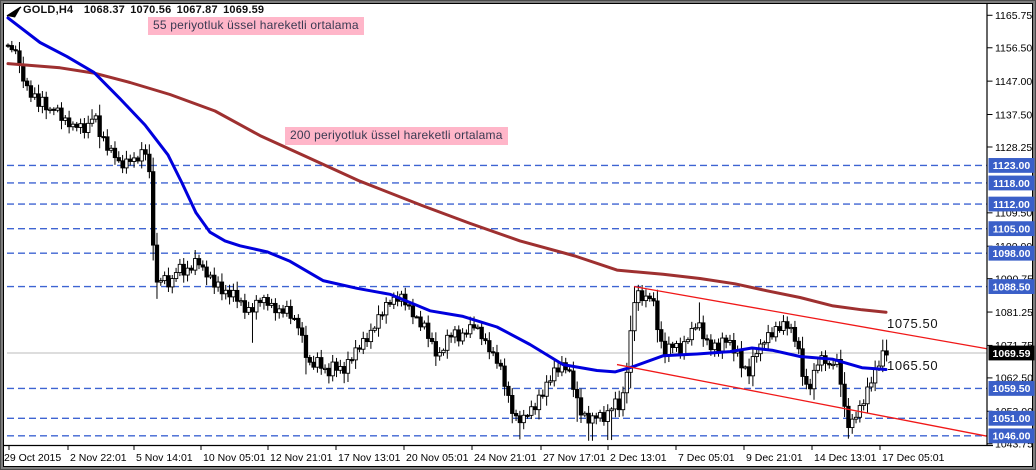 The height and width of the screenshot is (470, 1036). I want to click on level-price-tag: 1051.00, so click(1011, 418).